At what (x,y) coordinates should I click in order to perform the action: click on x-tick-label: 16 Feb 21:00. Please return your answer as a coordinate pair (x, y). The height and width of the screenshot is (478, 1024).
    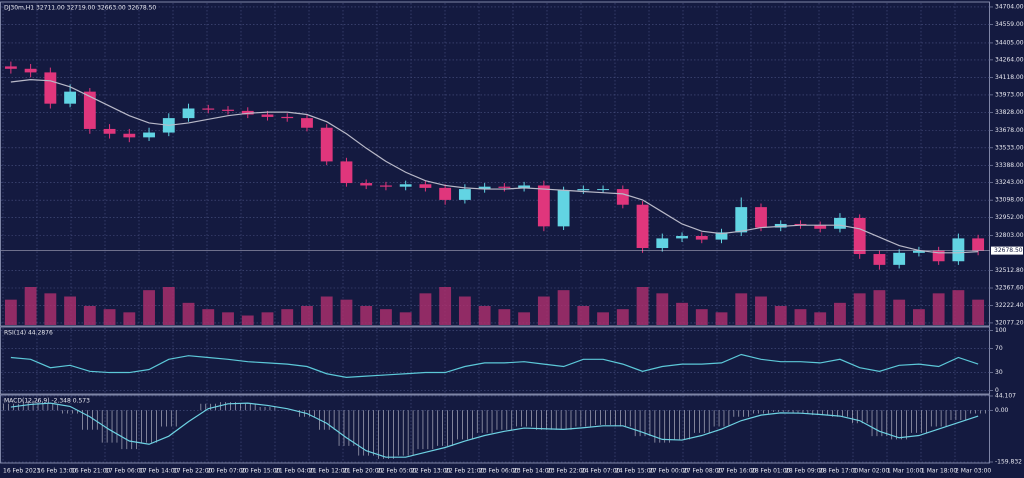
    Looking at the image, I should click on (91, 471).